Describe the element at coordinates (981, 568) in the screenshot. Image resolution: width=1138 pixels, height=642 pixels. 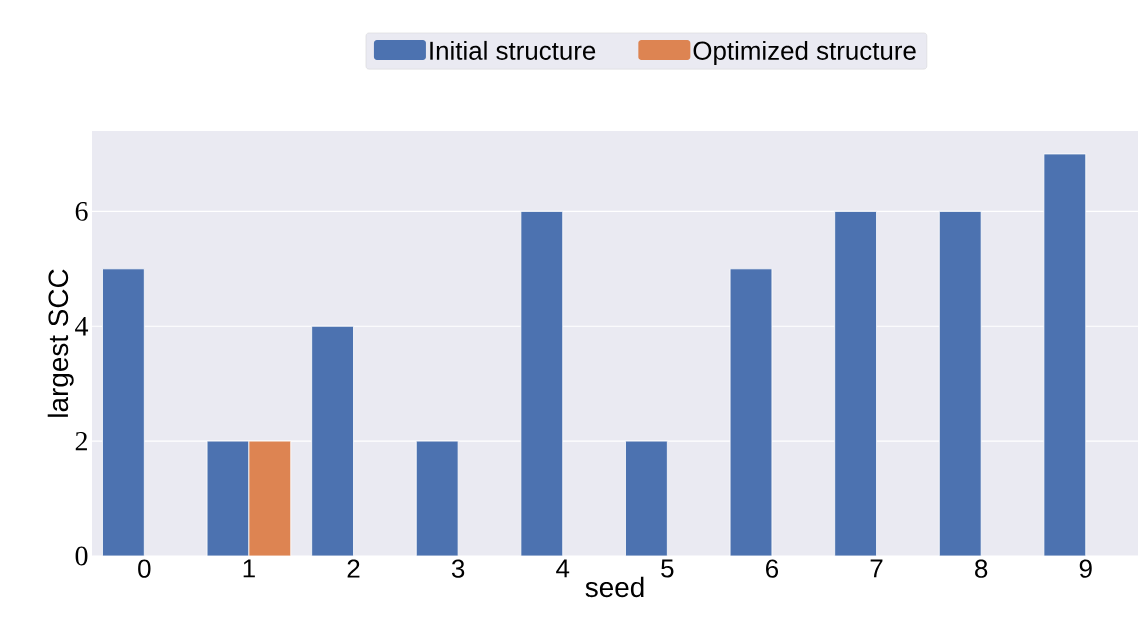
I see `x-tick-label: 8` at that location.